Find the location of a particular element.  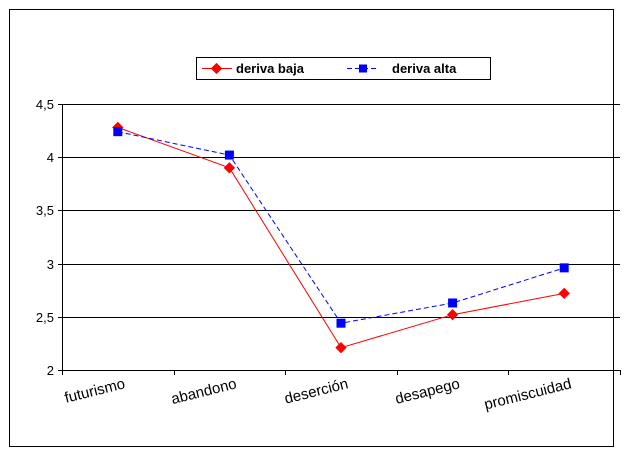

legend-label-deriva-baja: deriva baja is located at coordinates (270, 68).